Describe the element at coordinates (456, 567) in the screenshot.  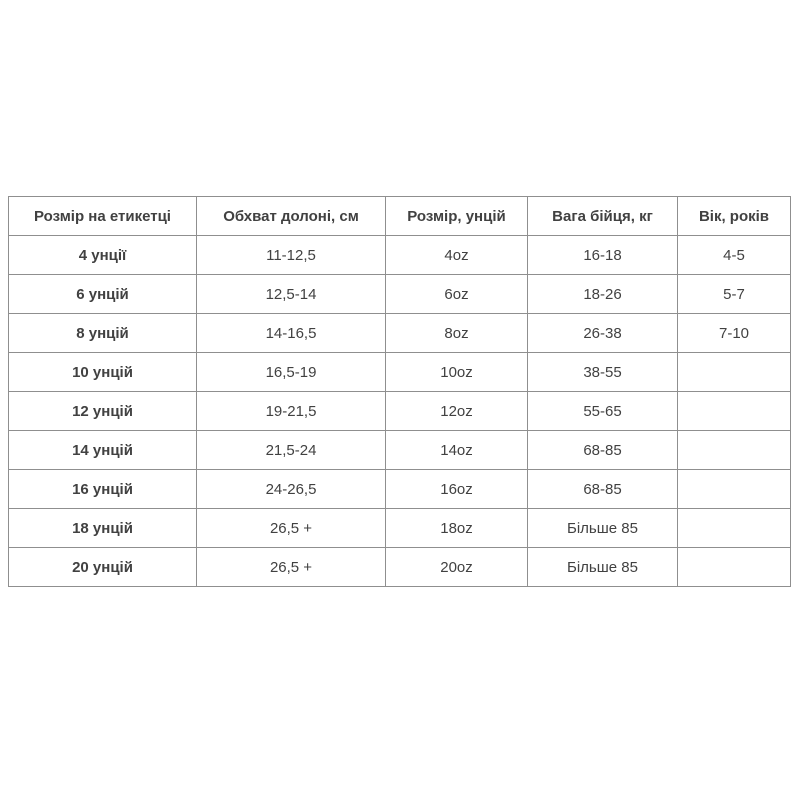
I see `cell-size-oz: 20oz` at that location.